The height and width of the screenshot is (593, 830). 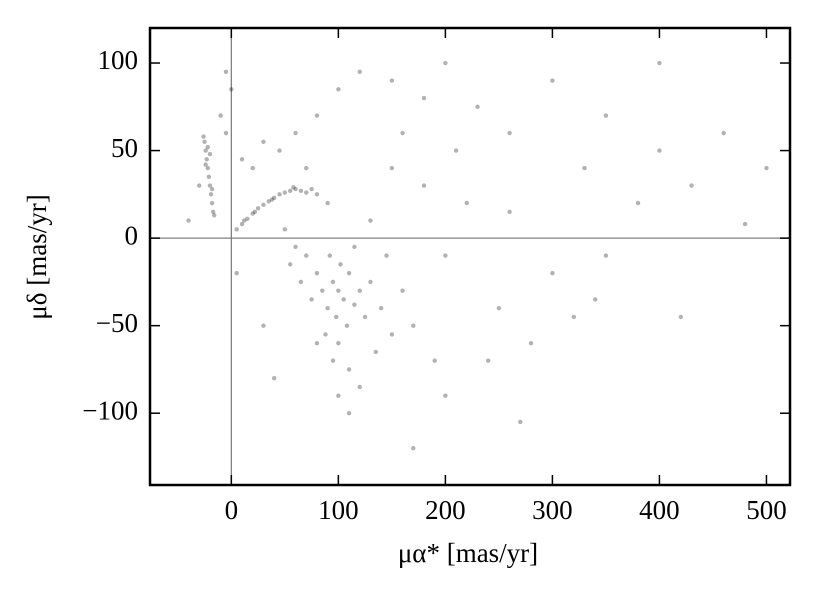 I want to click on x-tick-label: 500, so click(x=766, y=510).